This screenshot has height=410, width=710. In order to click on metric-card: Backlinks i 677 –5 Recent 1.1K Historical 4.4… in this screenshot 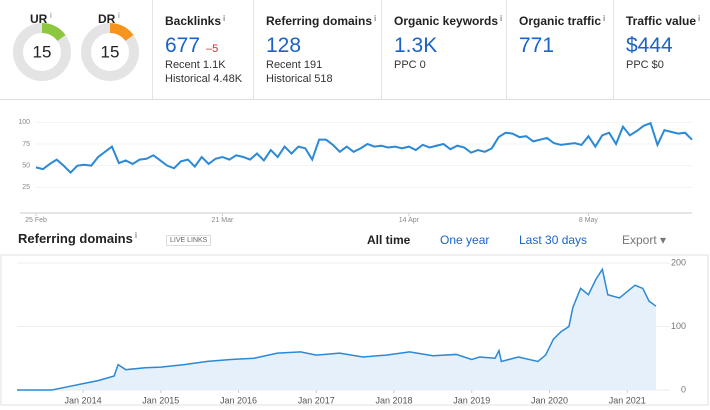, I will do `click(202, 50)`.